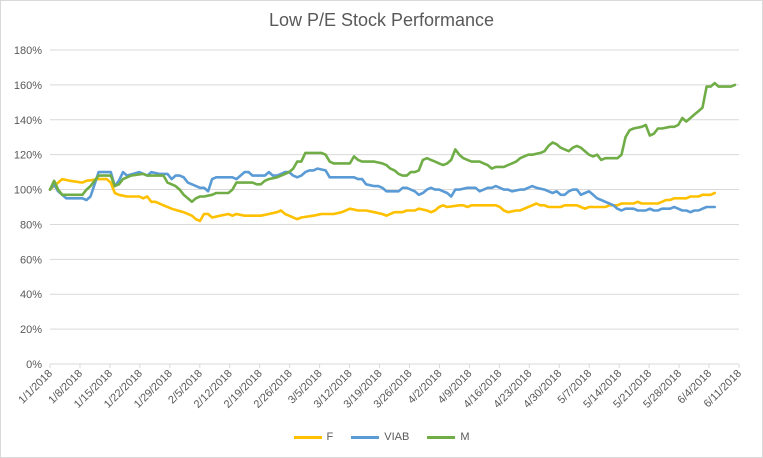 This screenshot has height=458, width=763. What do you see at coordinates (31, 260) in the screenshot?
I see `y-tick-label: 60%` at bounding box center [31, 260].